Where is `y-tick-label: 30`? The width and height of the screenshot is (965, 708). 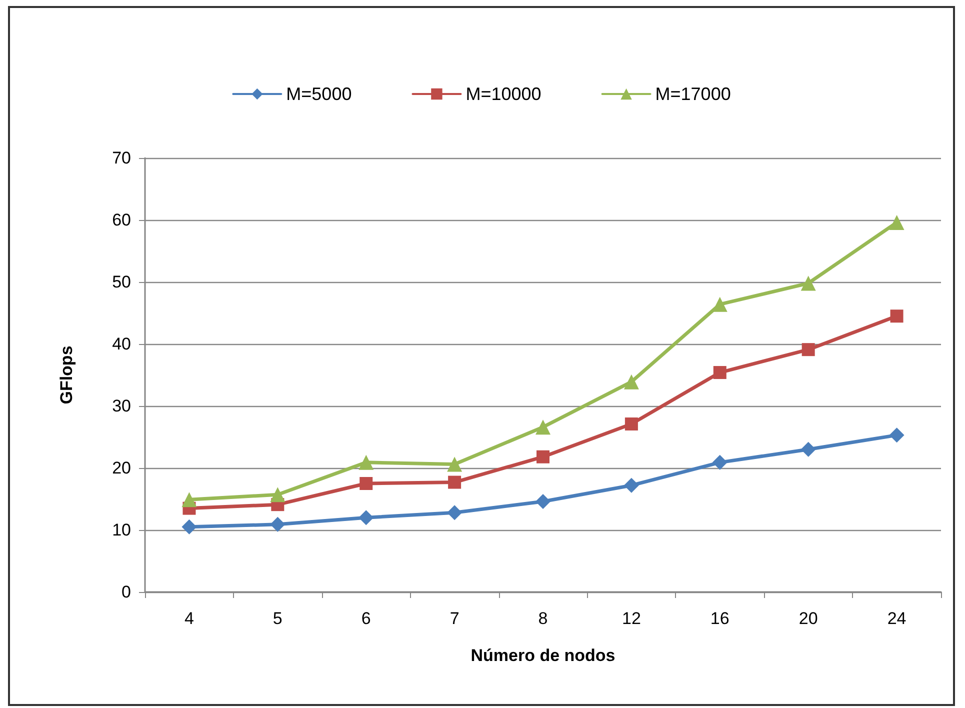
y-tick-label: 30 is located at coordinates (121, 406).